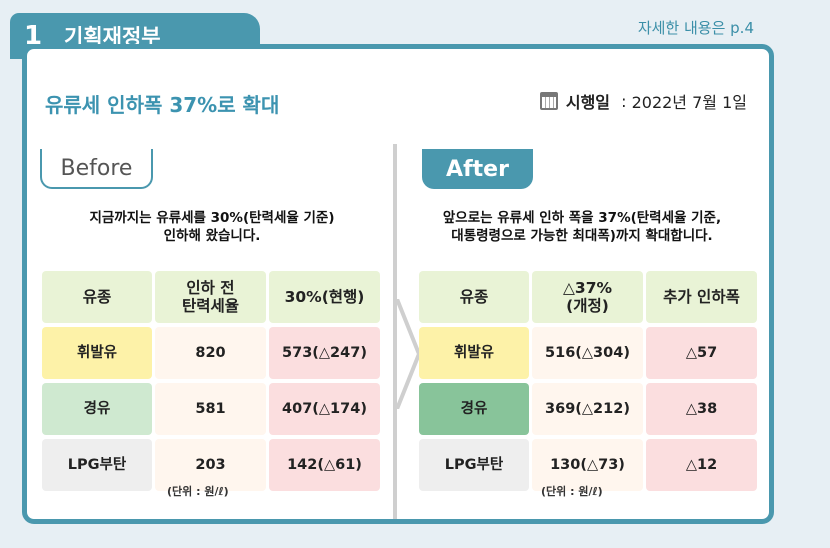 The width and height of the screenshot is (830, 548). I want to click on before-tab: Before, so click(96, 169).